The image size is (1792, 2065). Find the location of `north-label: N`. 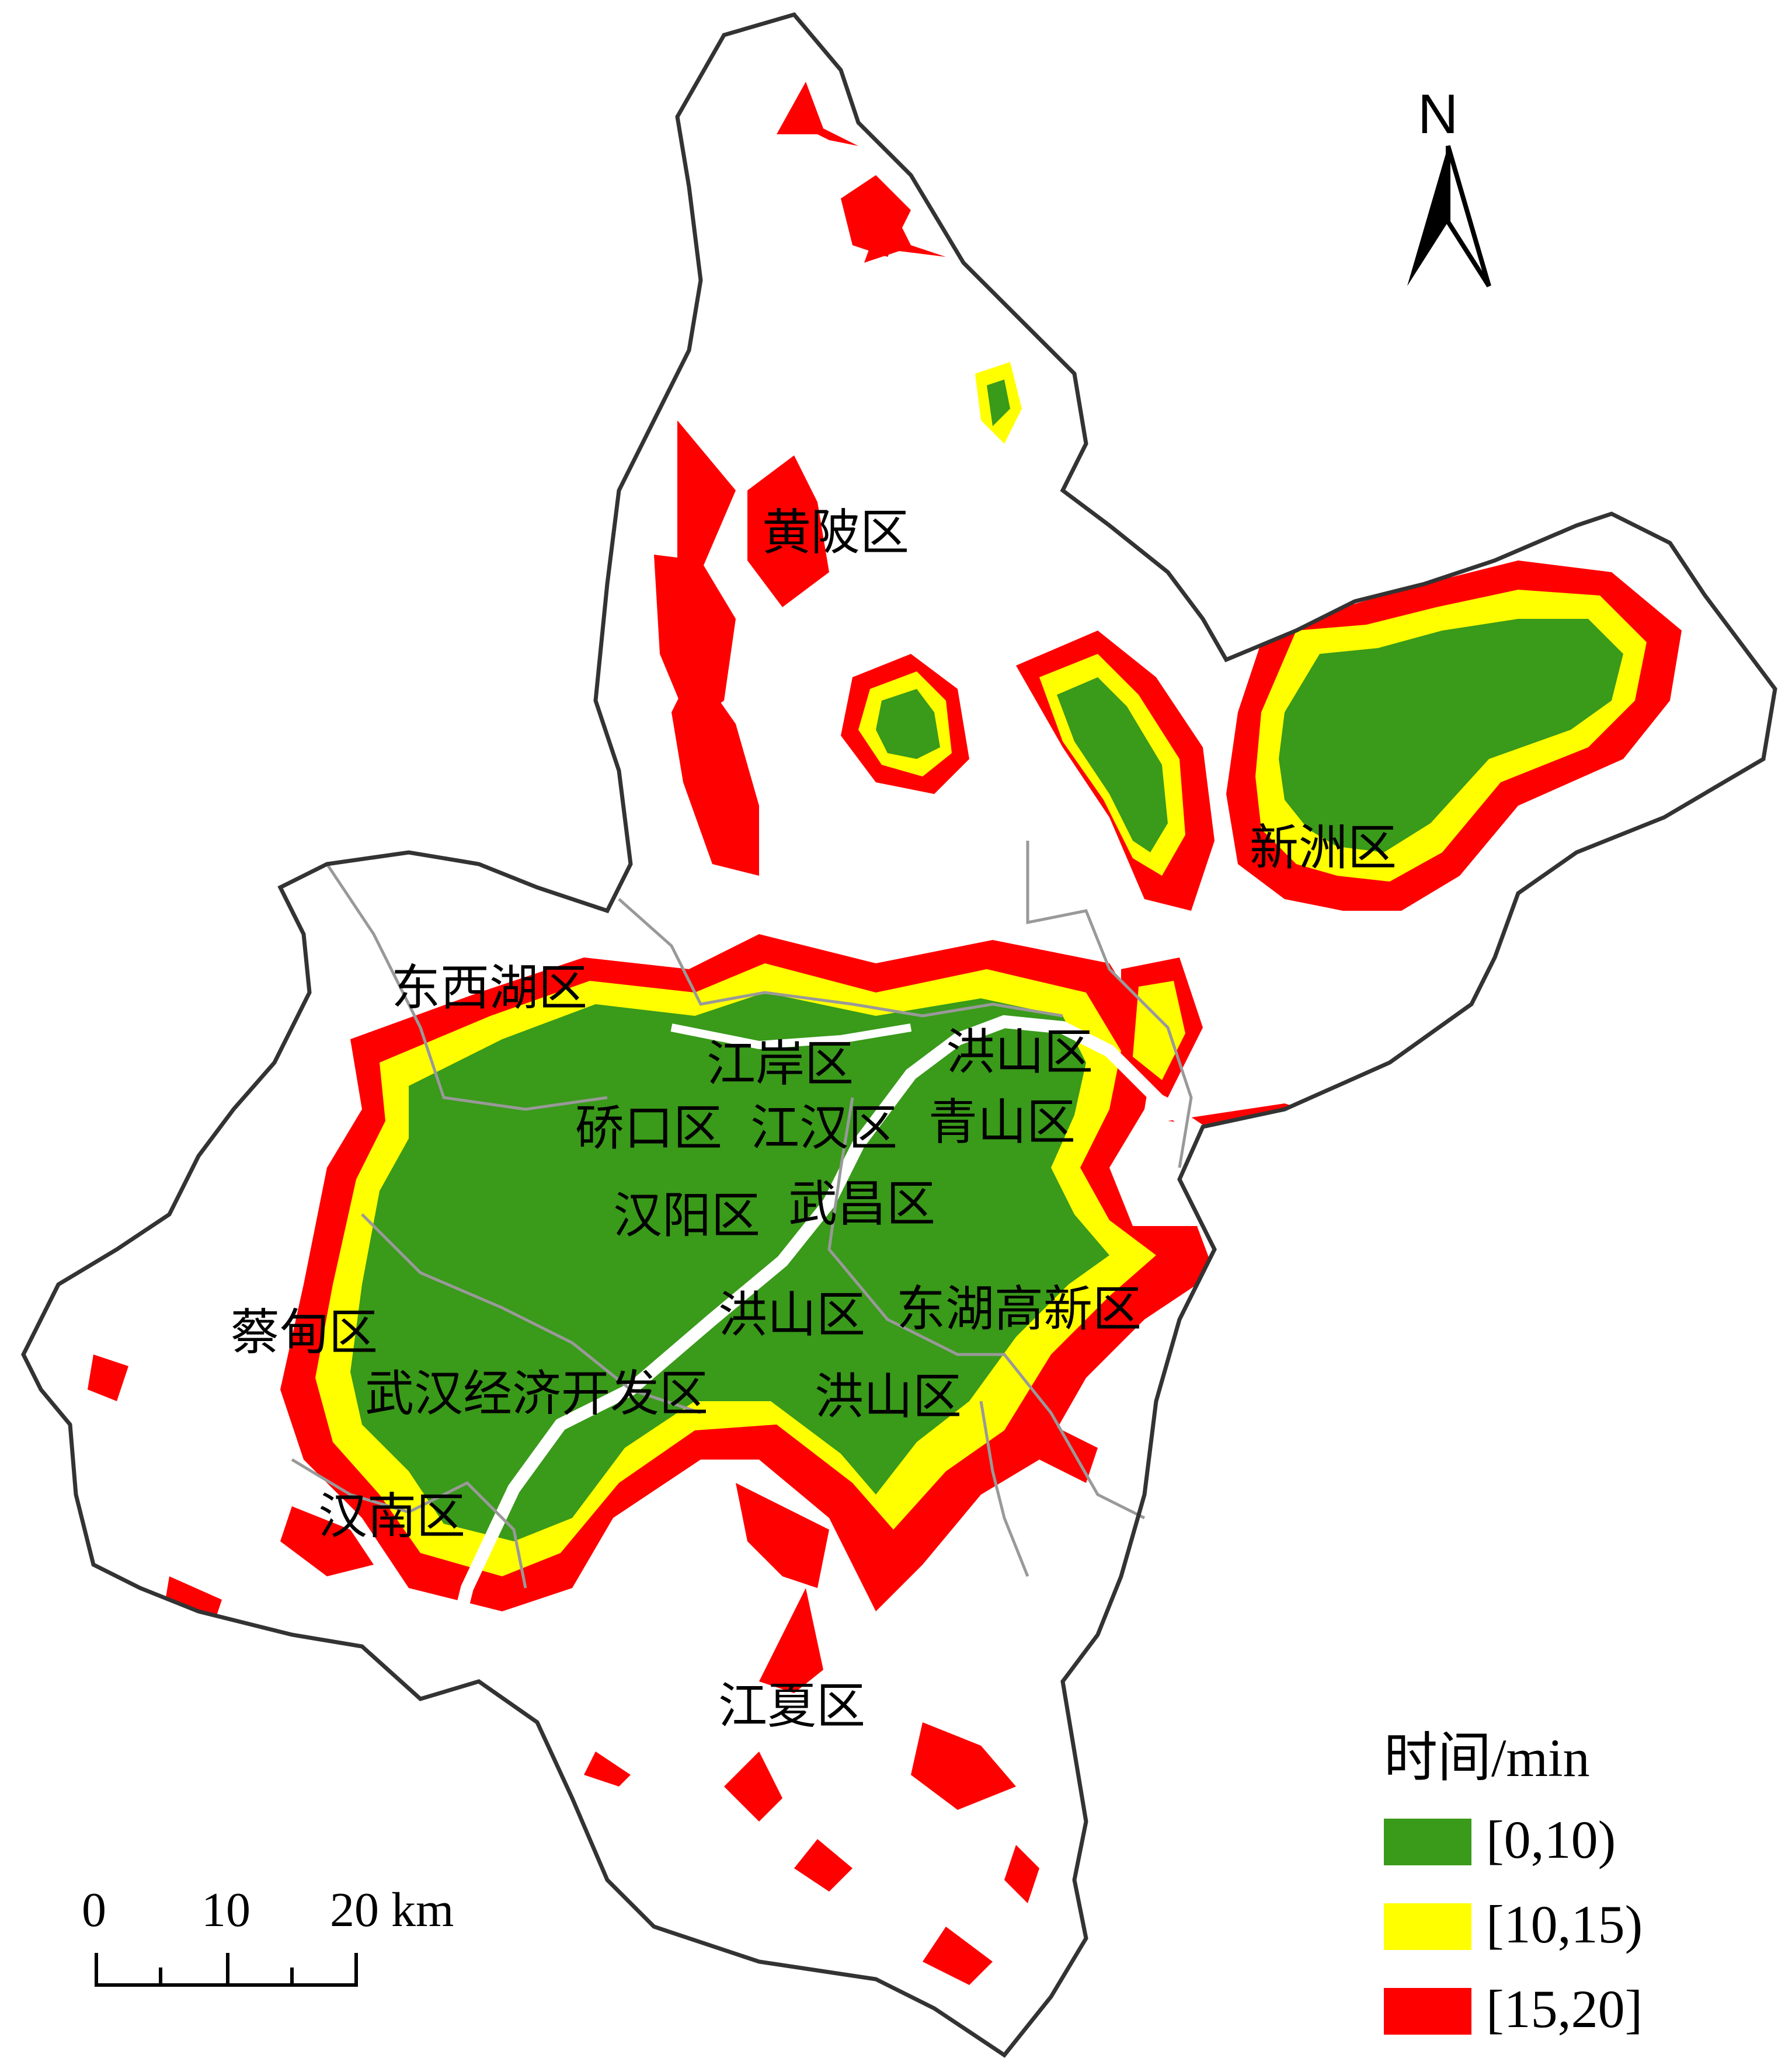

north-label: N is located at coordinates (1438, 114).